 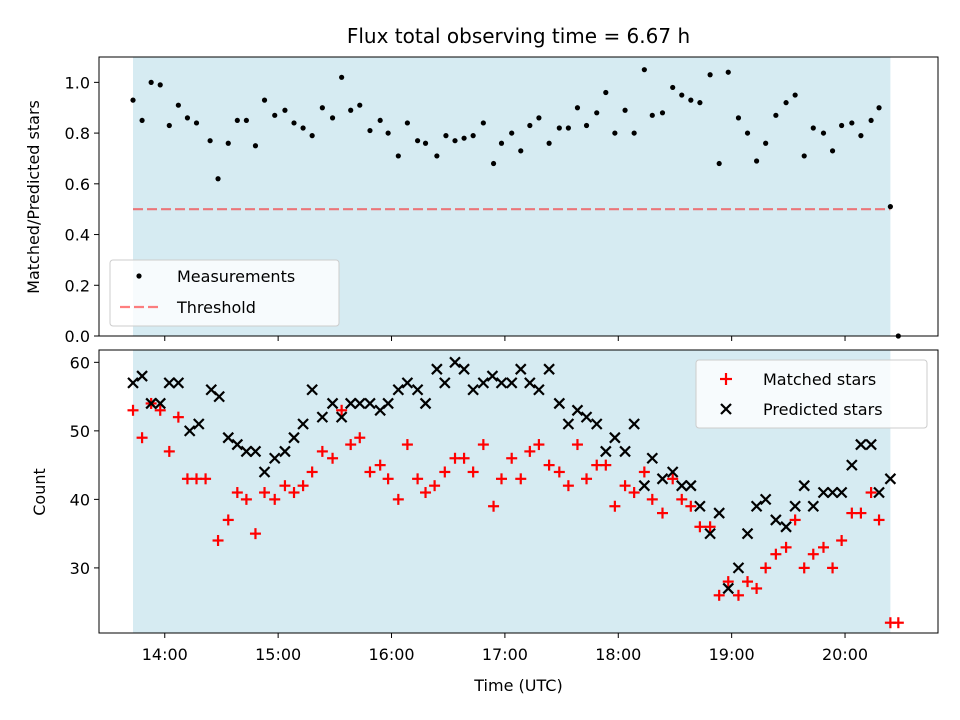 I want to click on ratio-y-ticks: 0.0 0.2 0.4 0.6 0.8 1.0, so click(x=82, y=209).